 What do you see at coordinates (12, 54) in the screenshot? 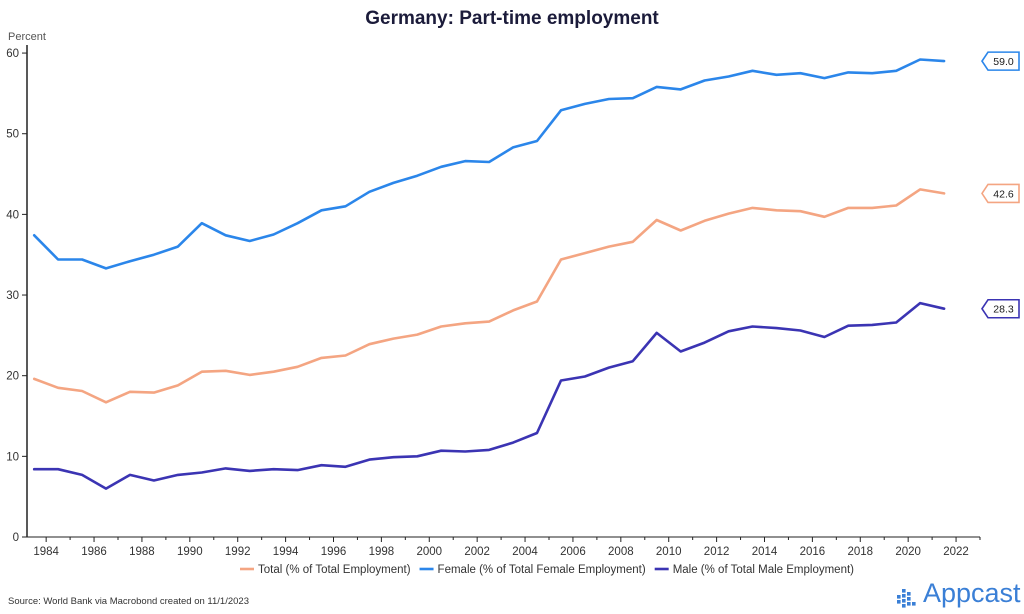
I see `y-tick-label: 60` at bounding box center [12, 54].